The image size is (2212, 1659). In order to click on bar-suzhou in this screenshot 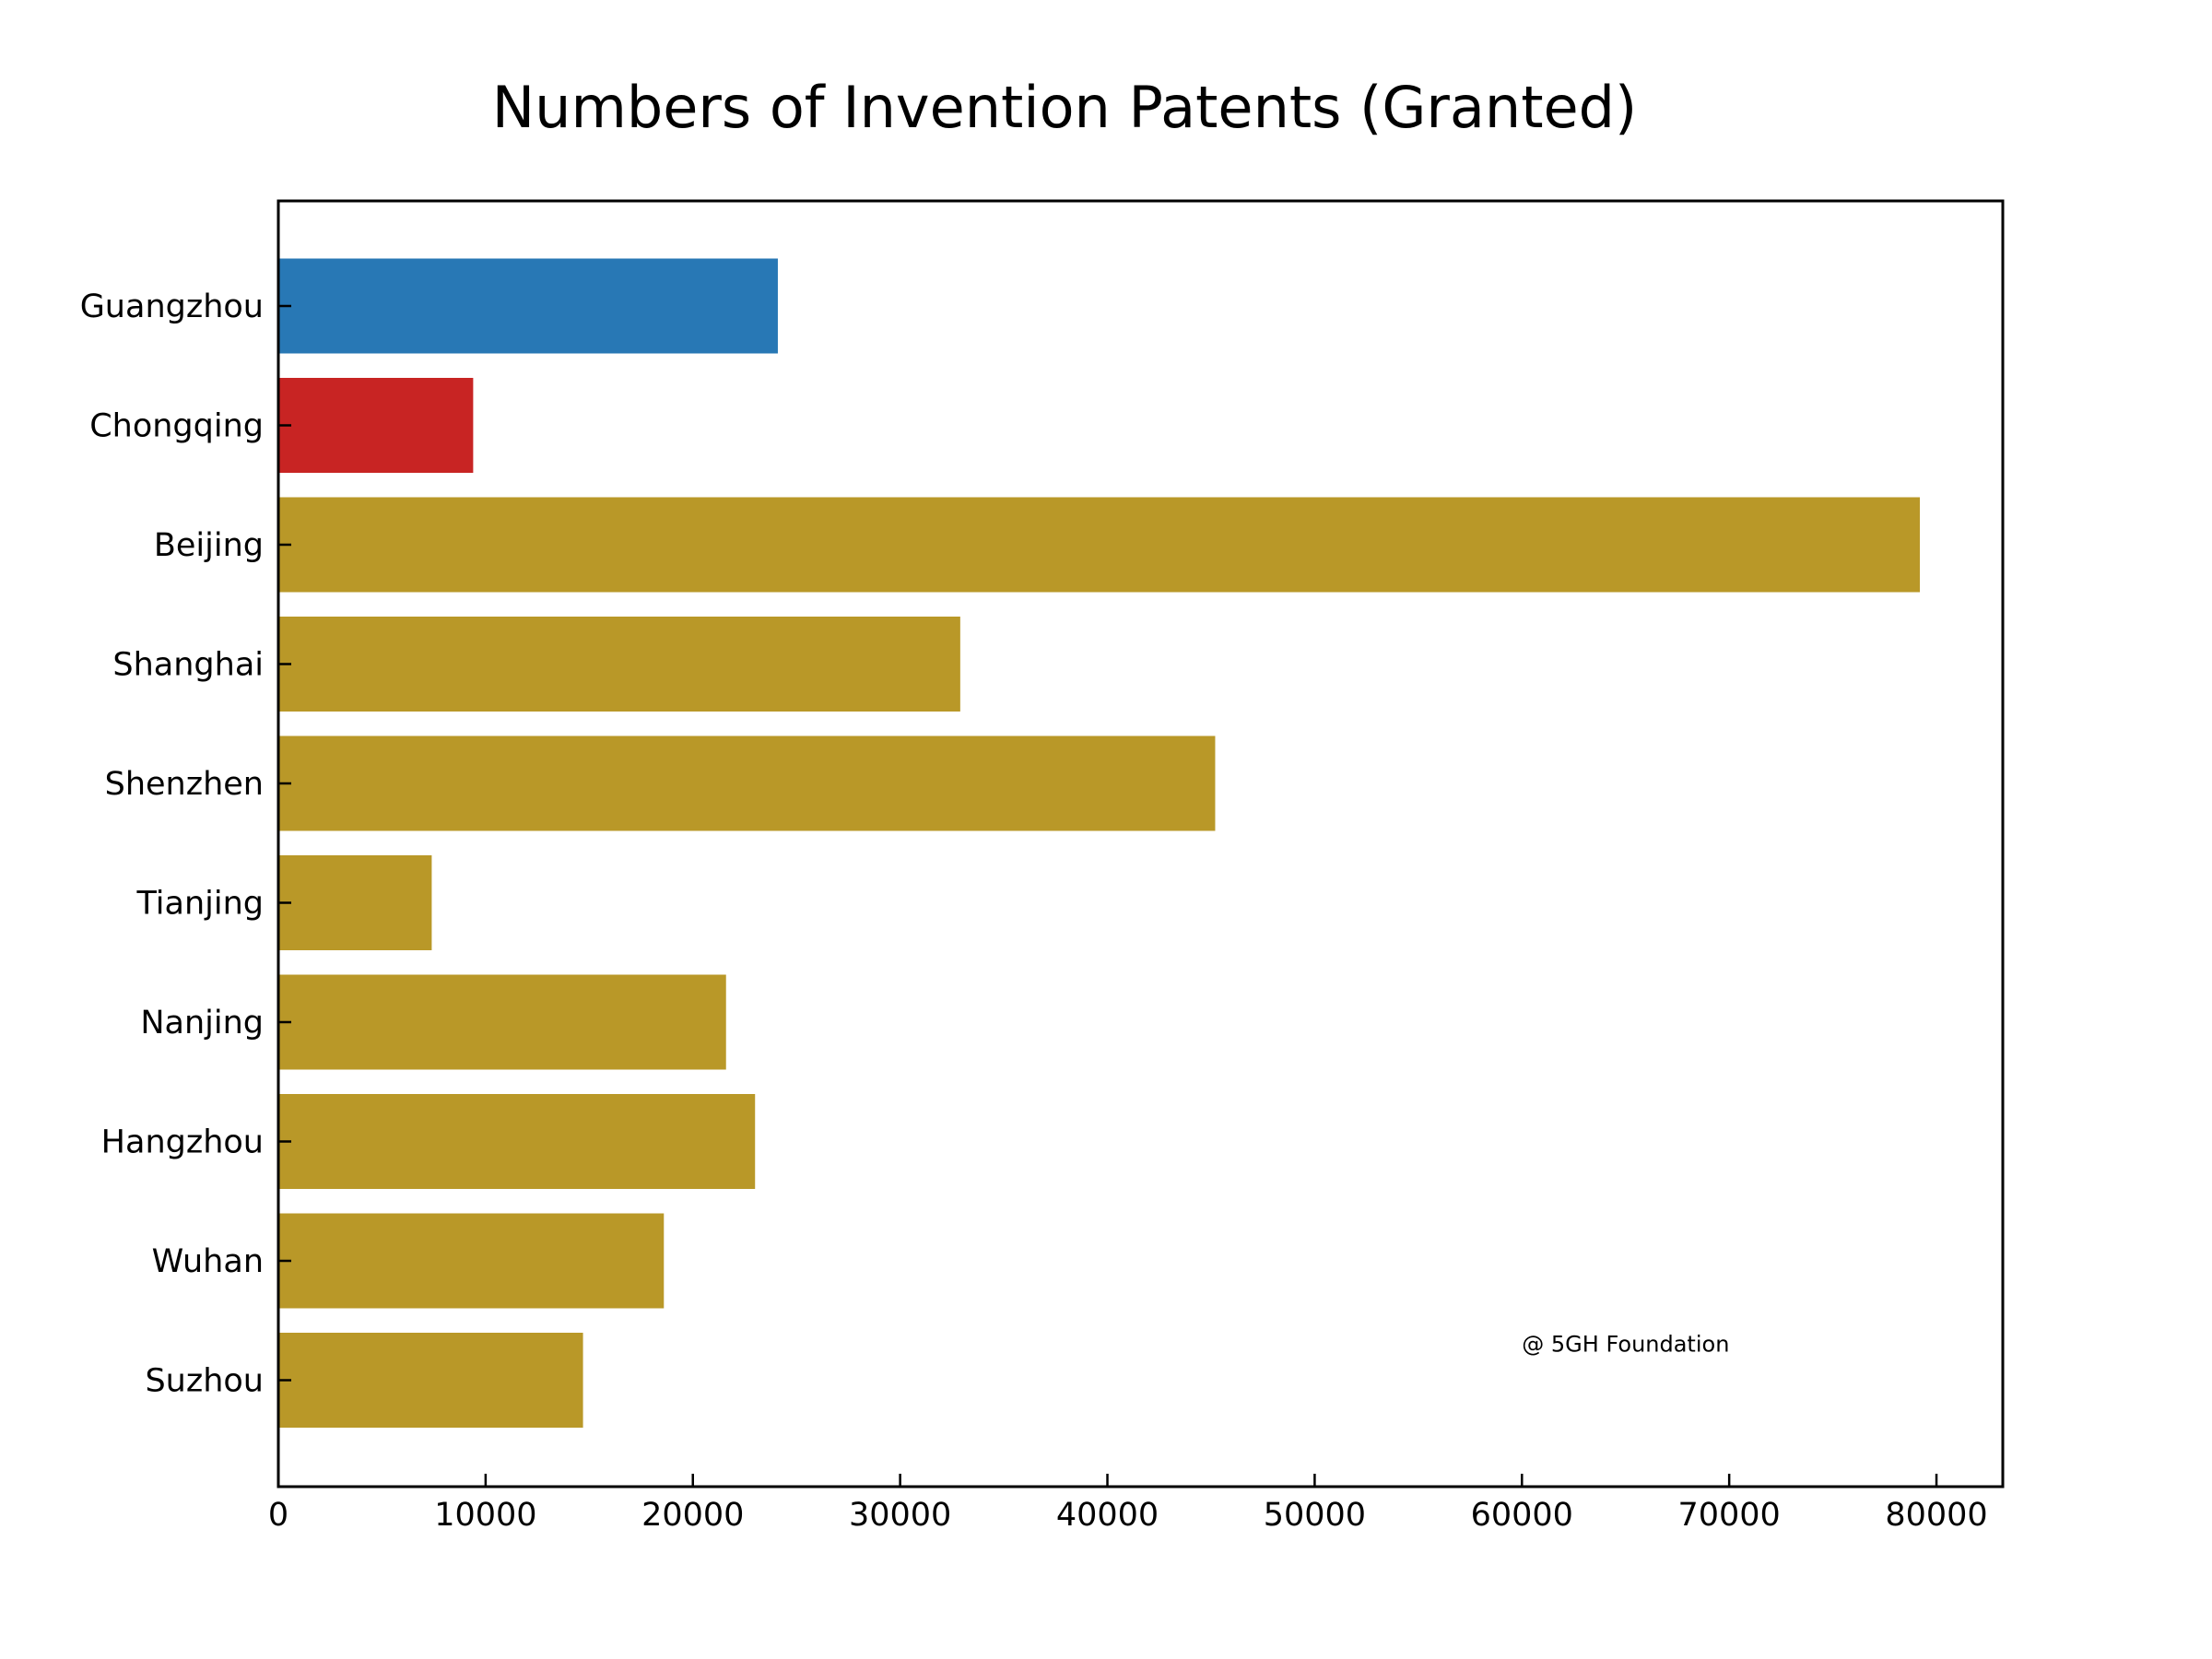, I will do `click(430, 1380)`.